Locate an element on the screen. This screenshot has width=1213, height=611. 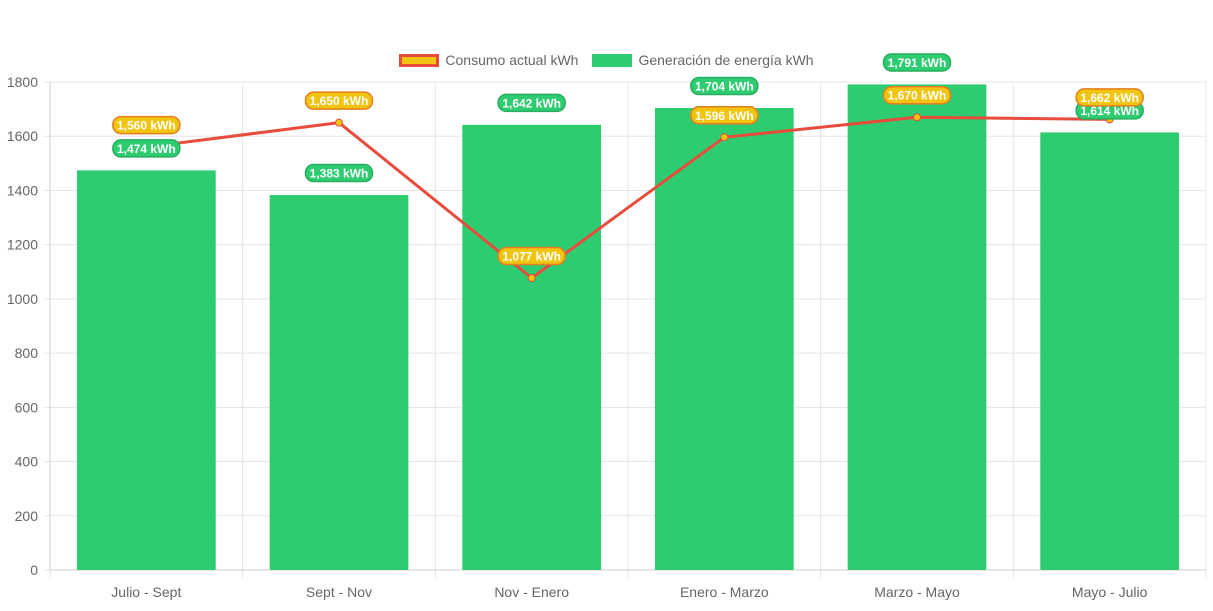
x-tick-label: Julio - Sept is located at coordinates (146, 592).